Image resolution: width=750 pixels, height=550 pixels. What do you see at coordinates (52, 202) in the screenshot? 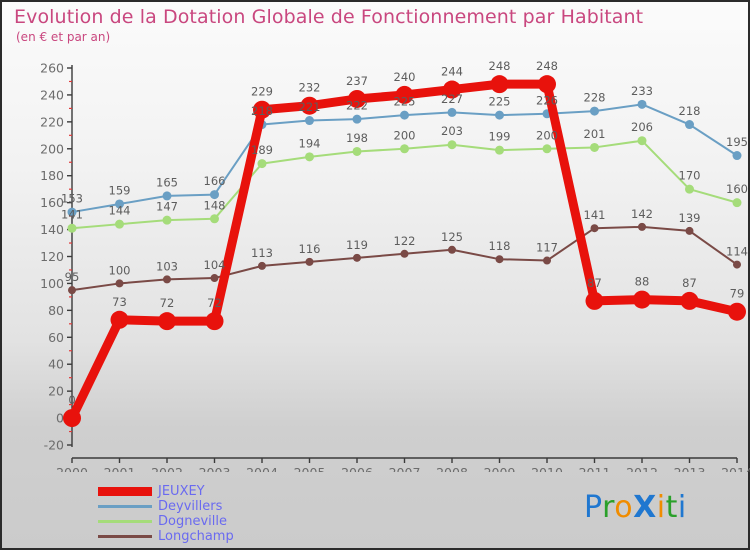
I see `svg-text: 160` at bounding box center [52, 202].